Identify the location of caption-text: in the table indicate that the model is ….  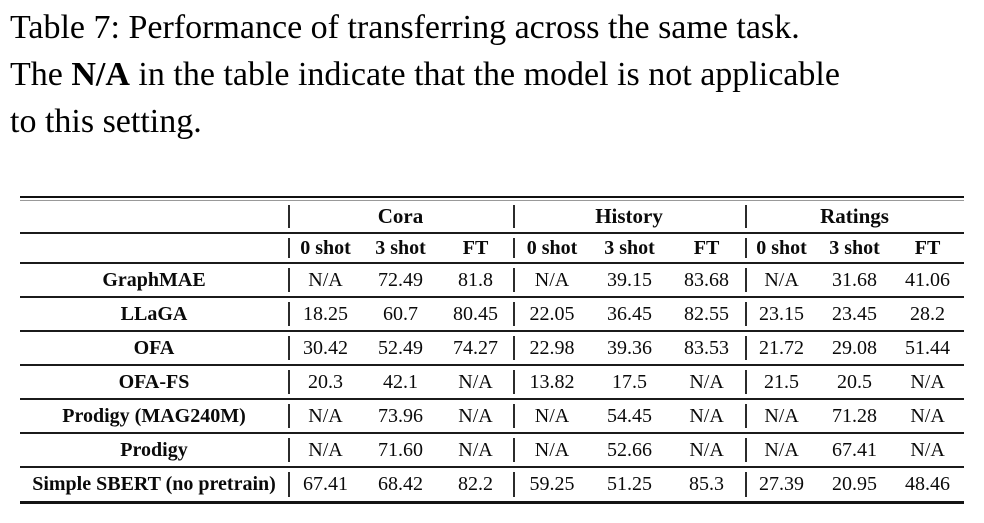
(484, 74).